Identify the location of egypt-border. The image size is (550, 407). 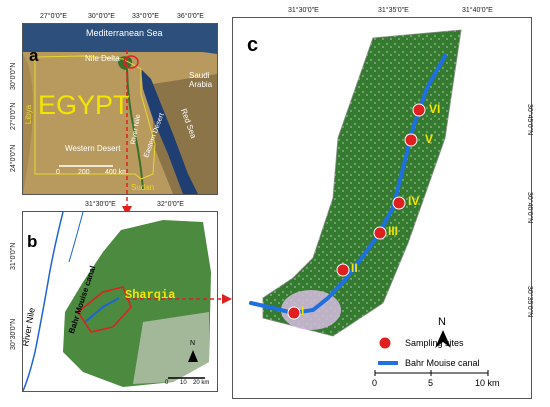
(95, 117).